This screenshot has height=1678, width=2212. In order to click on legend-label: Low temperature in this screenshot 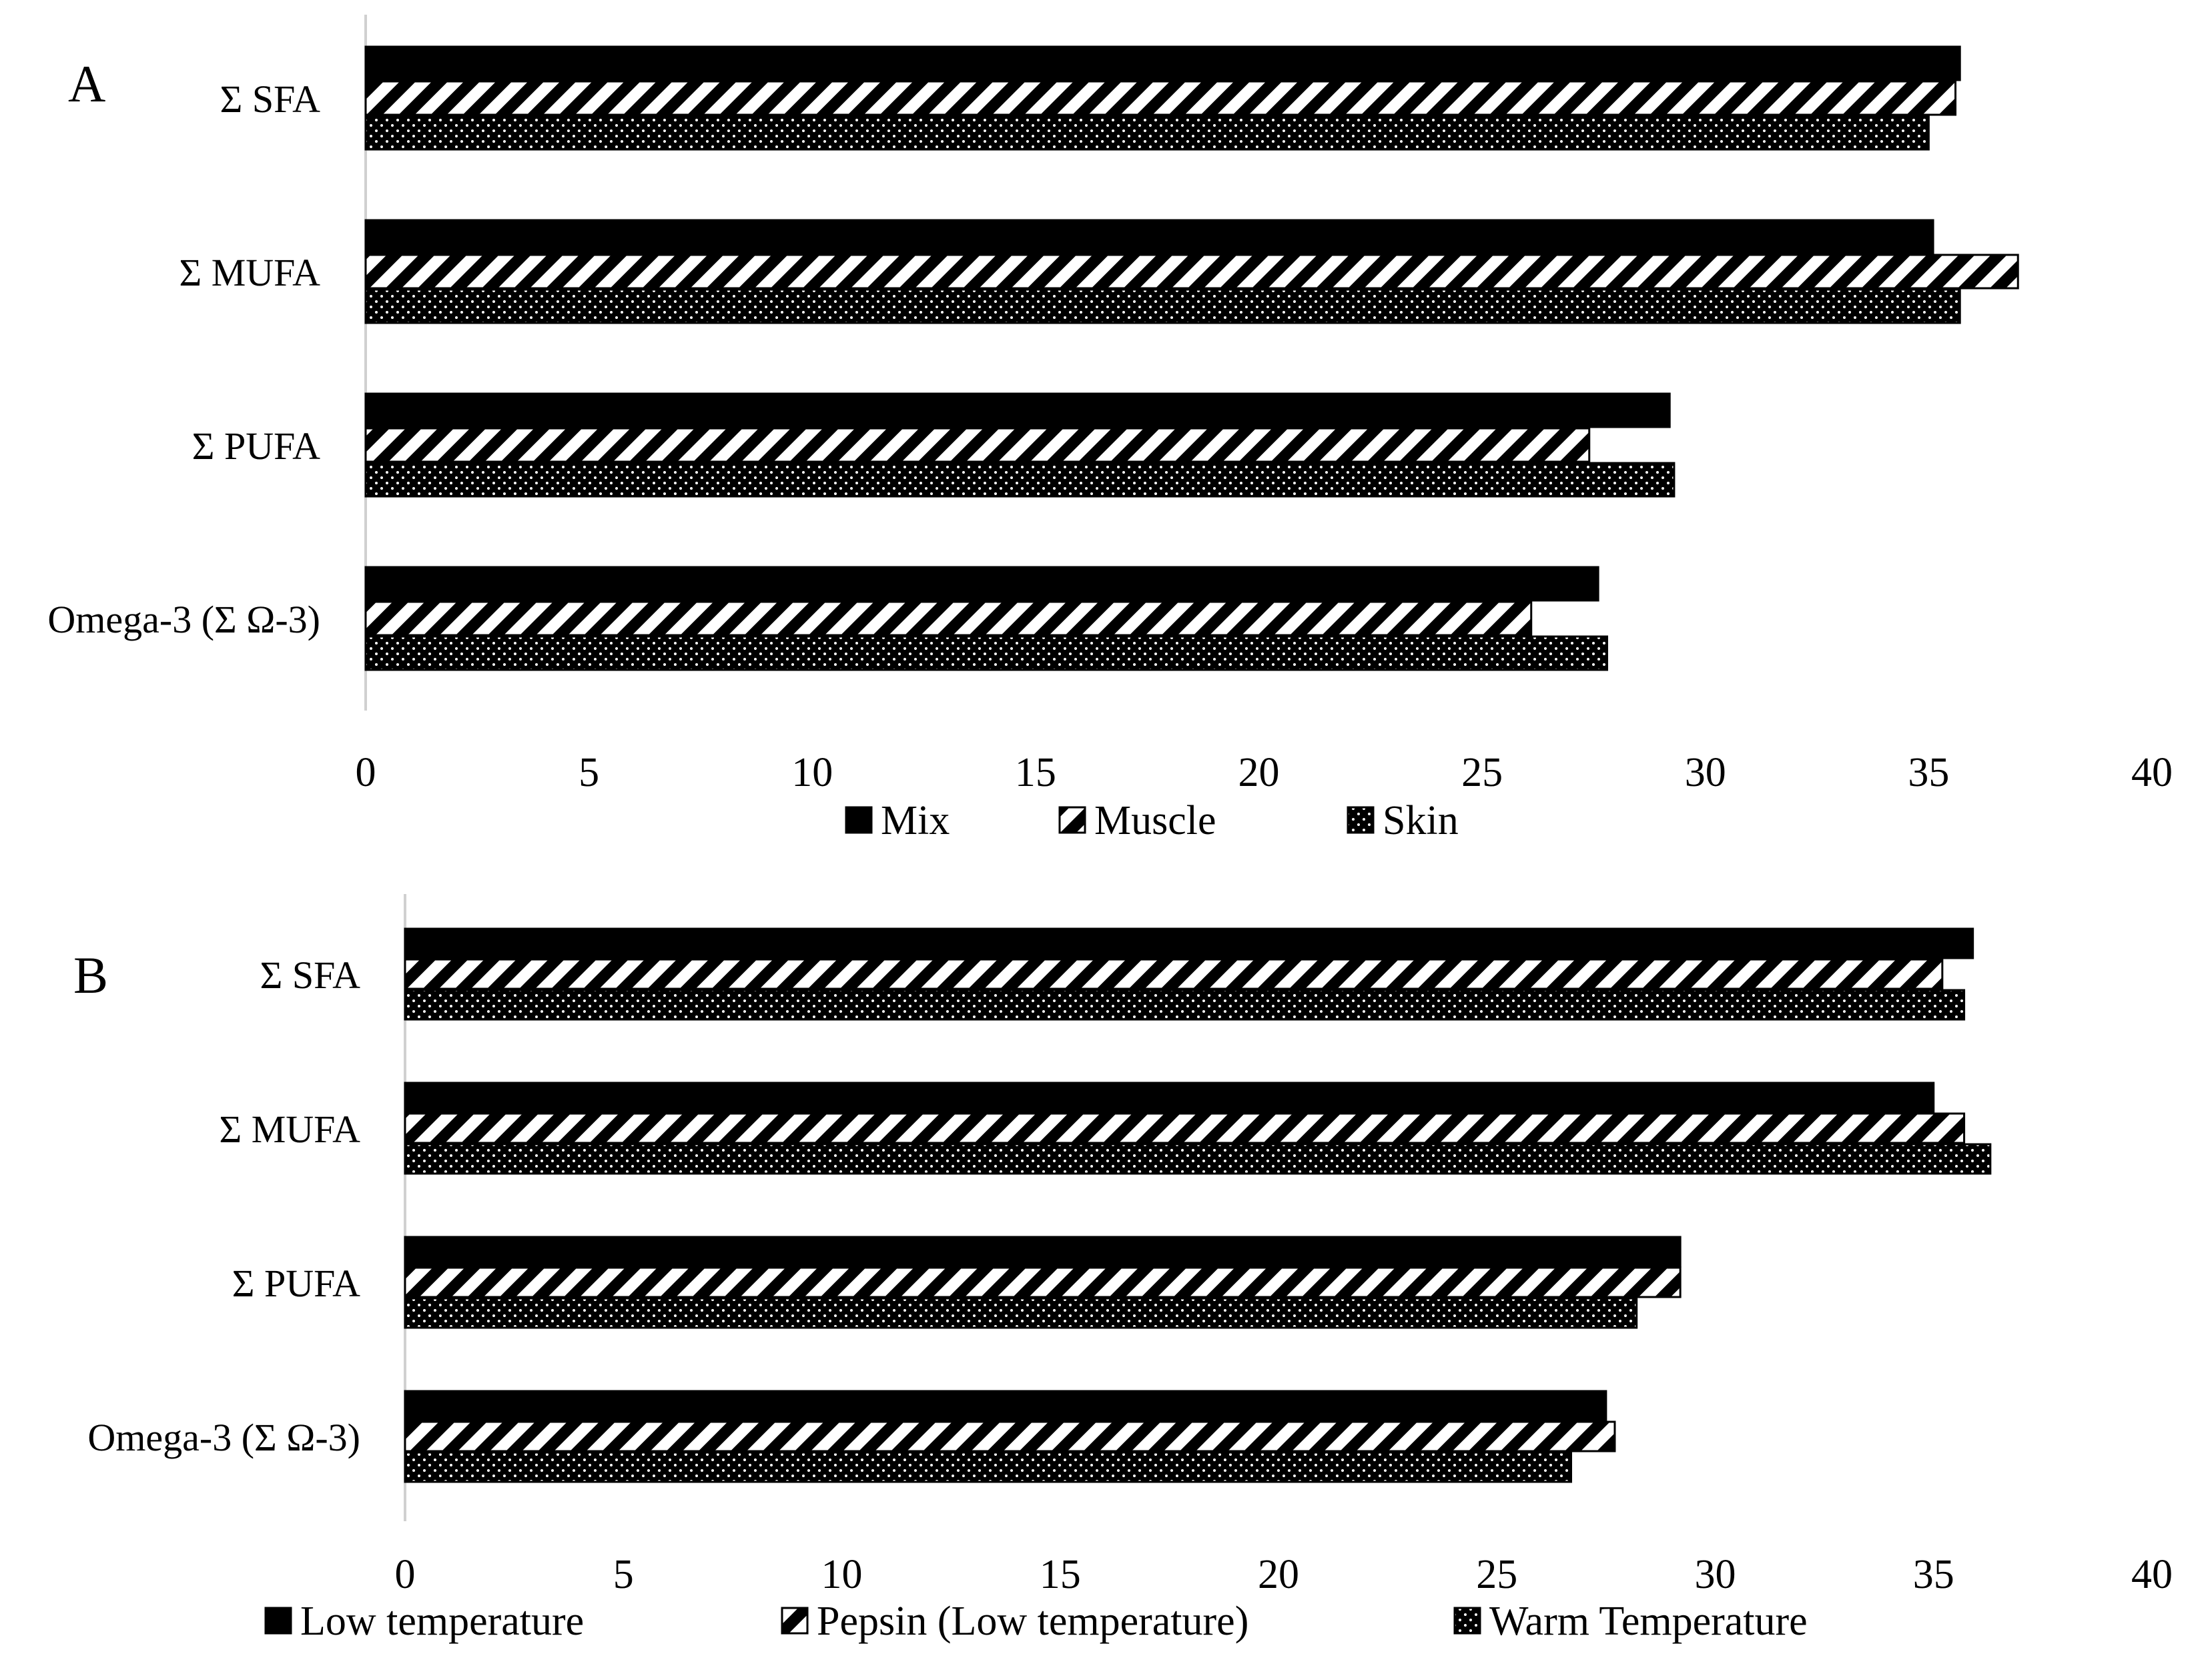, I will do `click(442, 1621)`.